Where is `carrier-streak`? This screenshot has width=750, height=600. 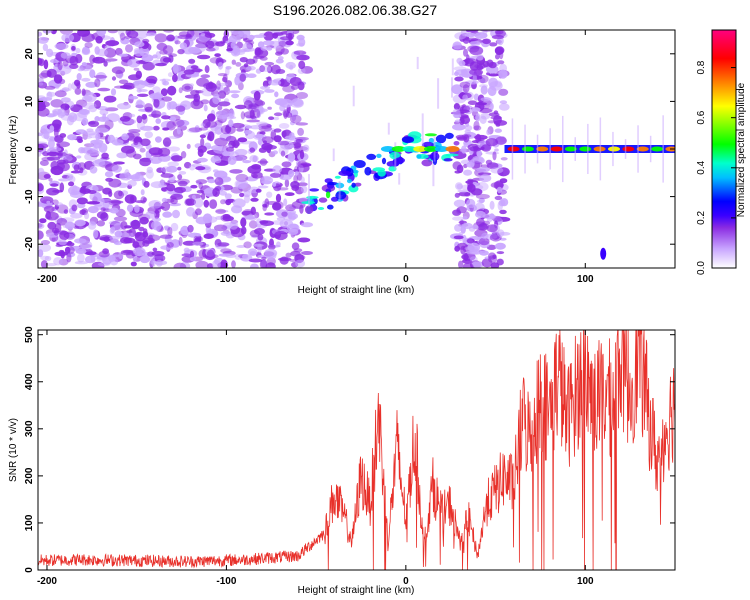
carrier-streak is located at coordinates (550, 149).